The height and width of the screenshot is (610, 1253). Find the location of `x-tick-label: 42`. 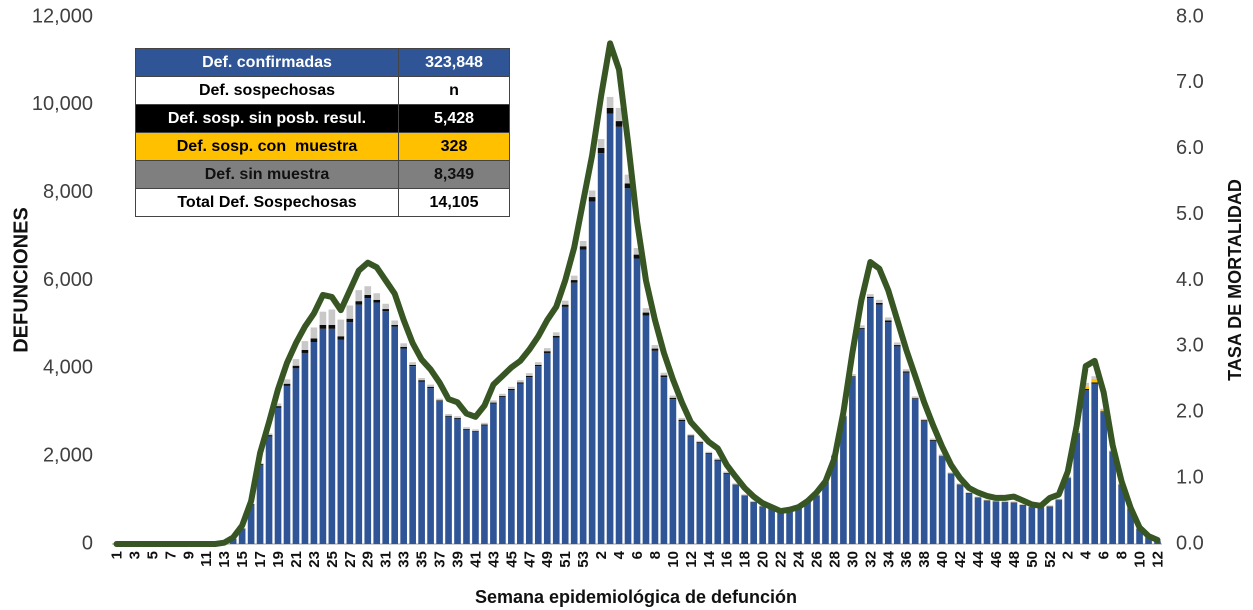

x-tick-label: 42 is located at coordinates (960, 559).